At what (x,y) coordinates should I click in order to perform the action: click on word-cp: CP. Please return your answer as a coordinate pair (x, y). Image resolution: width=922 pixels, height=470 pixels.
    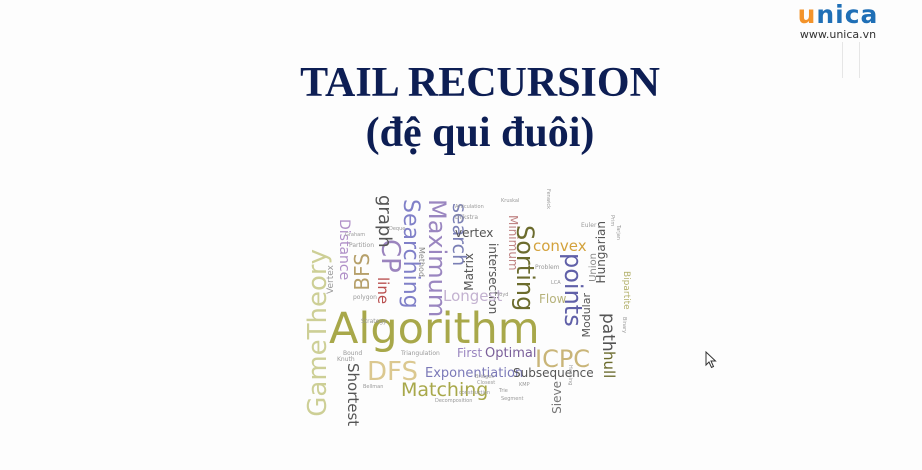
    Looking at the image, I should click on (390, 256).